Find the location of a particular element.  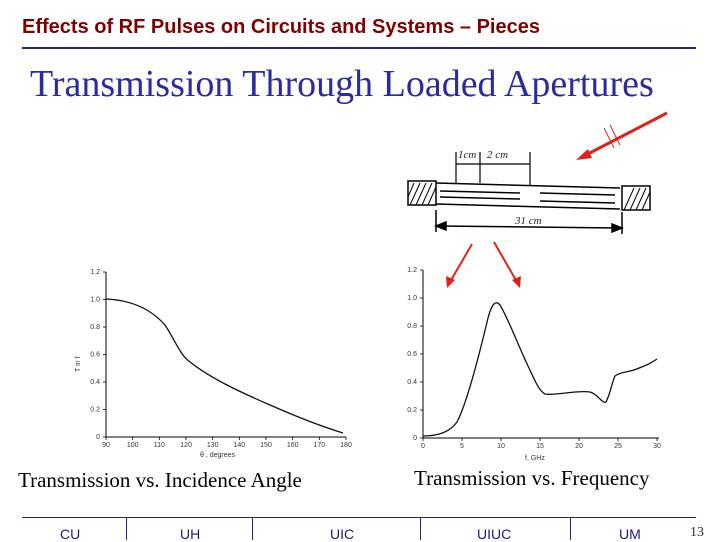

left-y-tick-label: 0 is located at coordinates (98, 437).